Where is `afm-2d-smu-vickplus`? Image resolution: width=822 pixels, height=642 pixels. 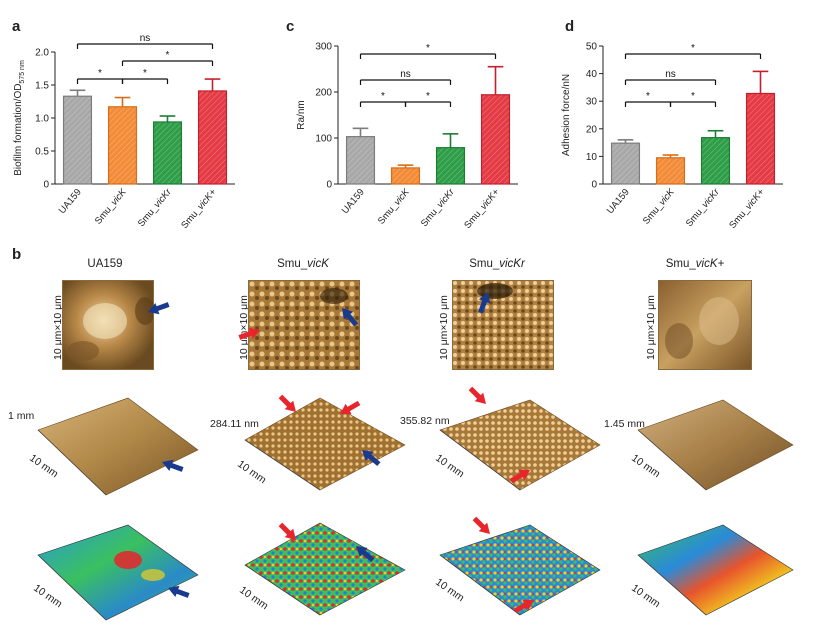
afm-2d-smu-vickplus is located at coordinates (705, 325).